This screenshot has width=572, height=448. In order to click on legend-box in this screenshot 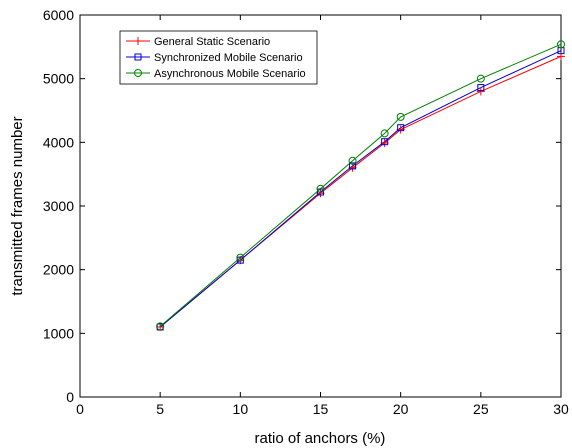, I will do `click(218, 57)`.